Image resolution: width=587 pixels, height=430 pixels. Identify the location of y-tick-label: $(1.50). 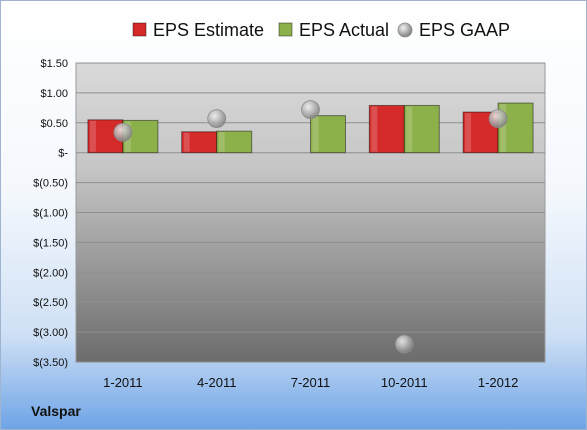
(50, 243).